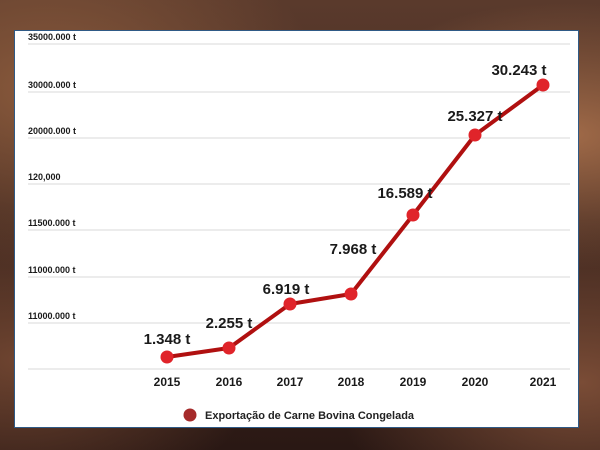  What do you see at coordinates (518, 70) in the screenshot?
I see `data-label: 30.243 t` at bounding box center [518, 70].